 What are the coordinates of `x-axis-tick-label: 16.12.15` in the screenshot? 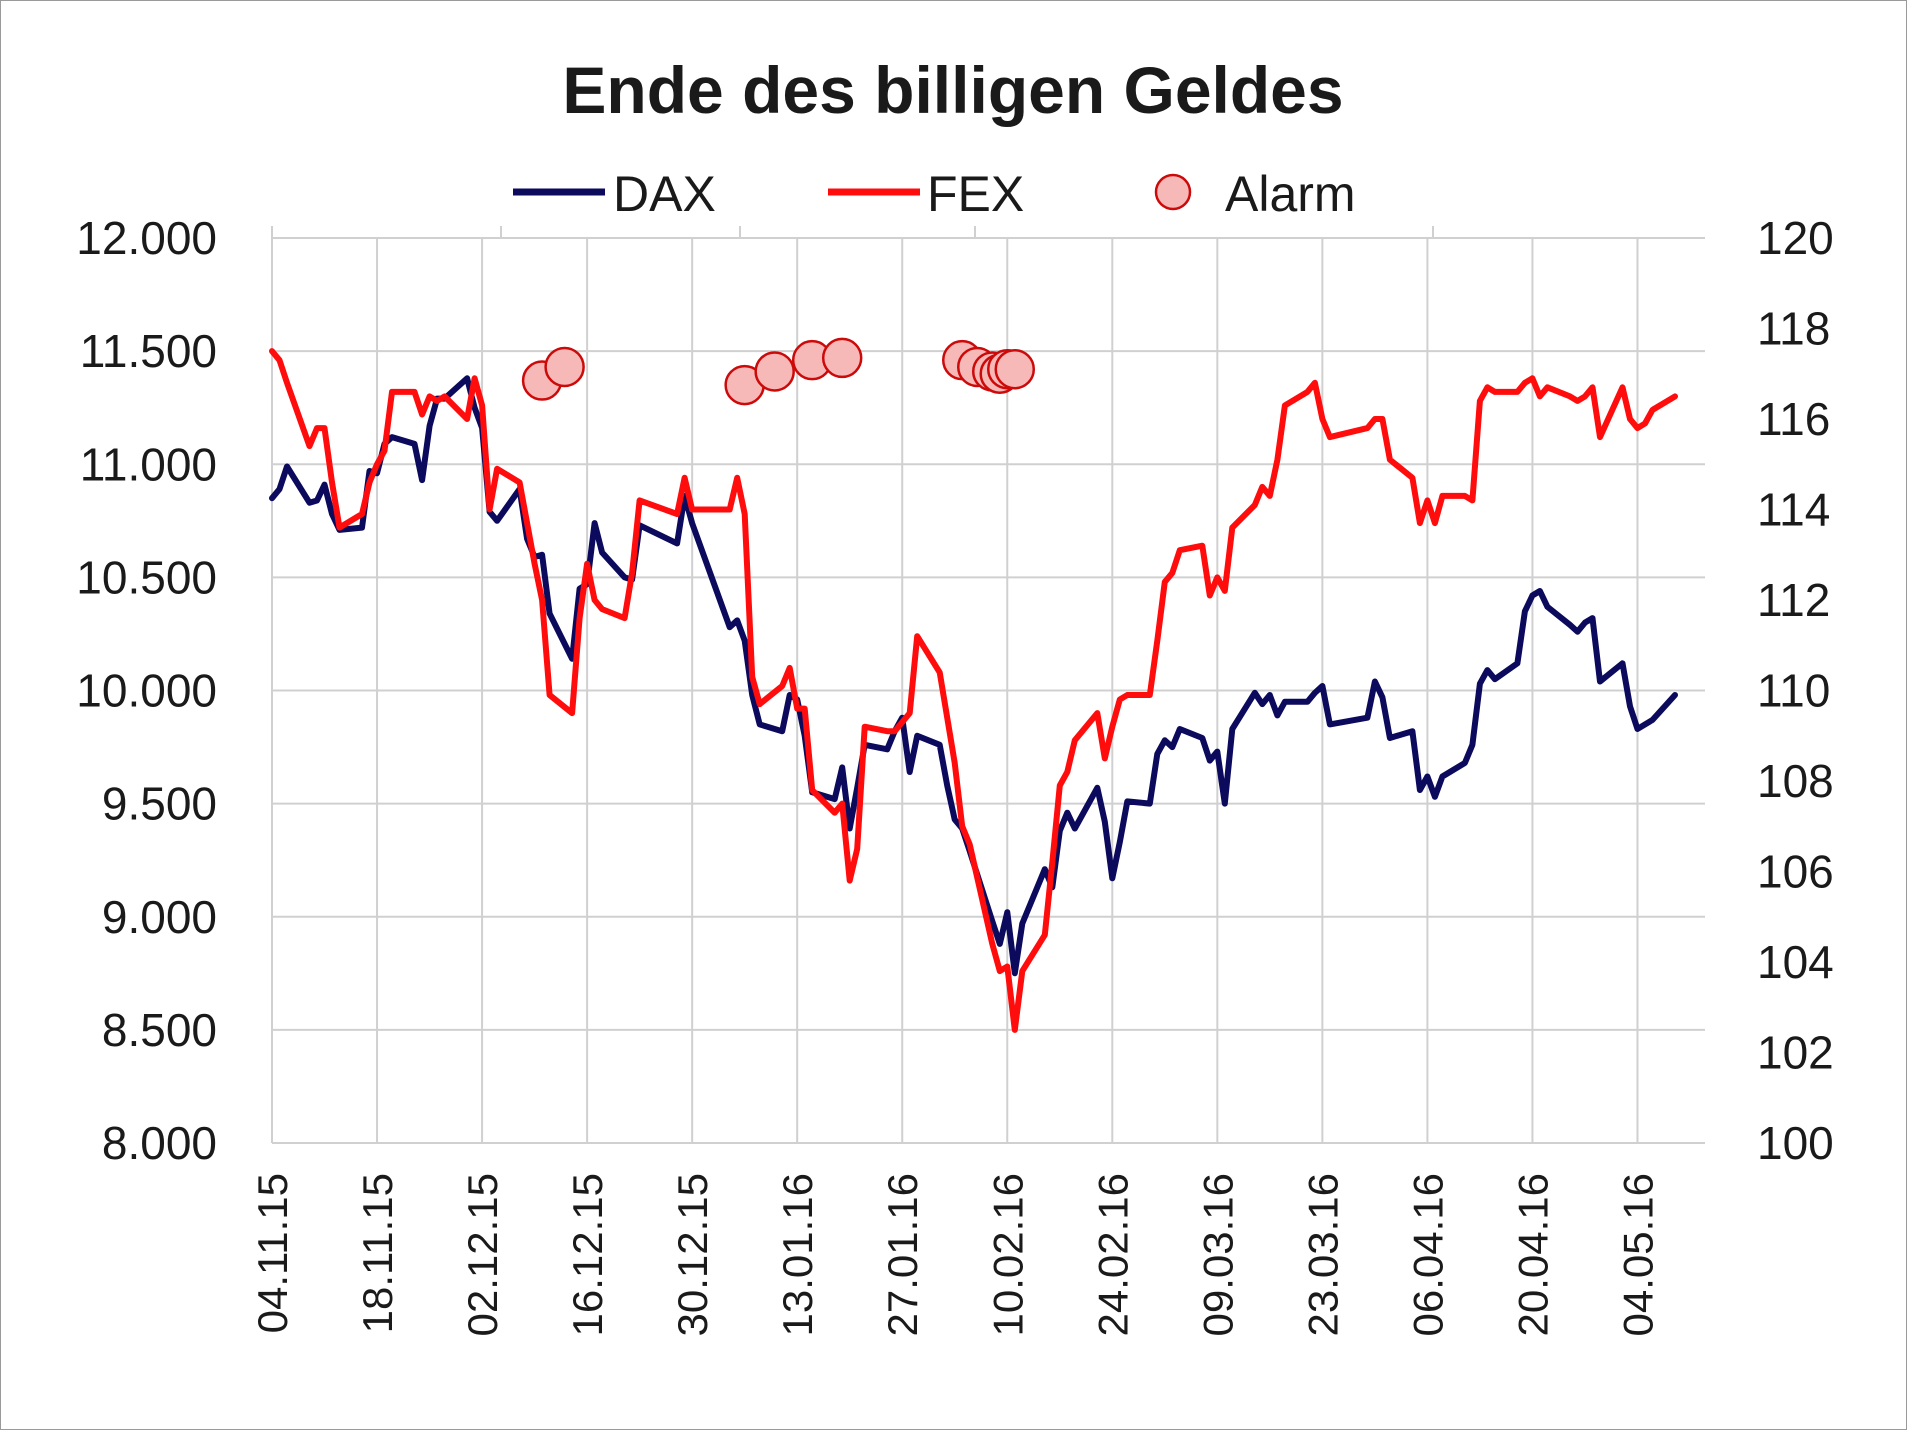 It's located at (587, 1255).